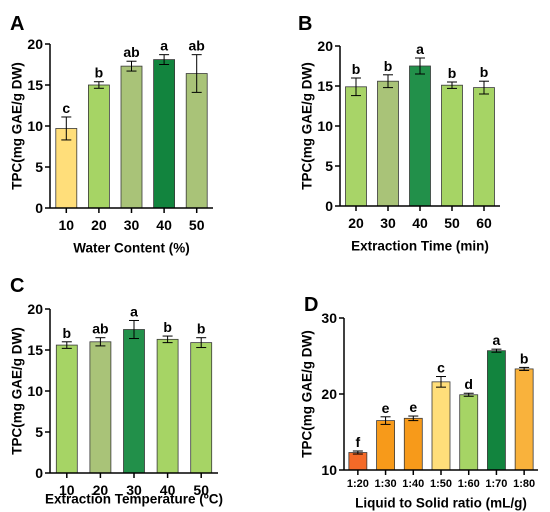  What do you see at coordinates (67, 225) in the screenshot?
I see `panel-a-x-tick-label: 10` at bounding box center [67, 225].